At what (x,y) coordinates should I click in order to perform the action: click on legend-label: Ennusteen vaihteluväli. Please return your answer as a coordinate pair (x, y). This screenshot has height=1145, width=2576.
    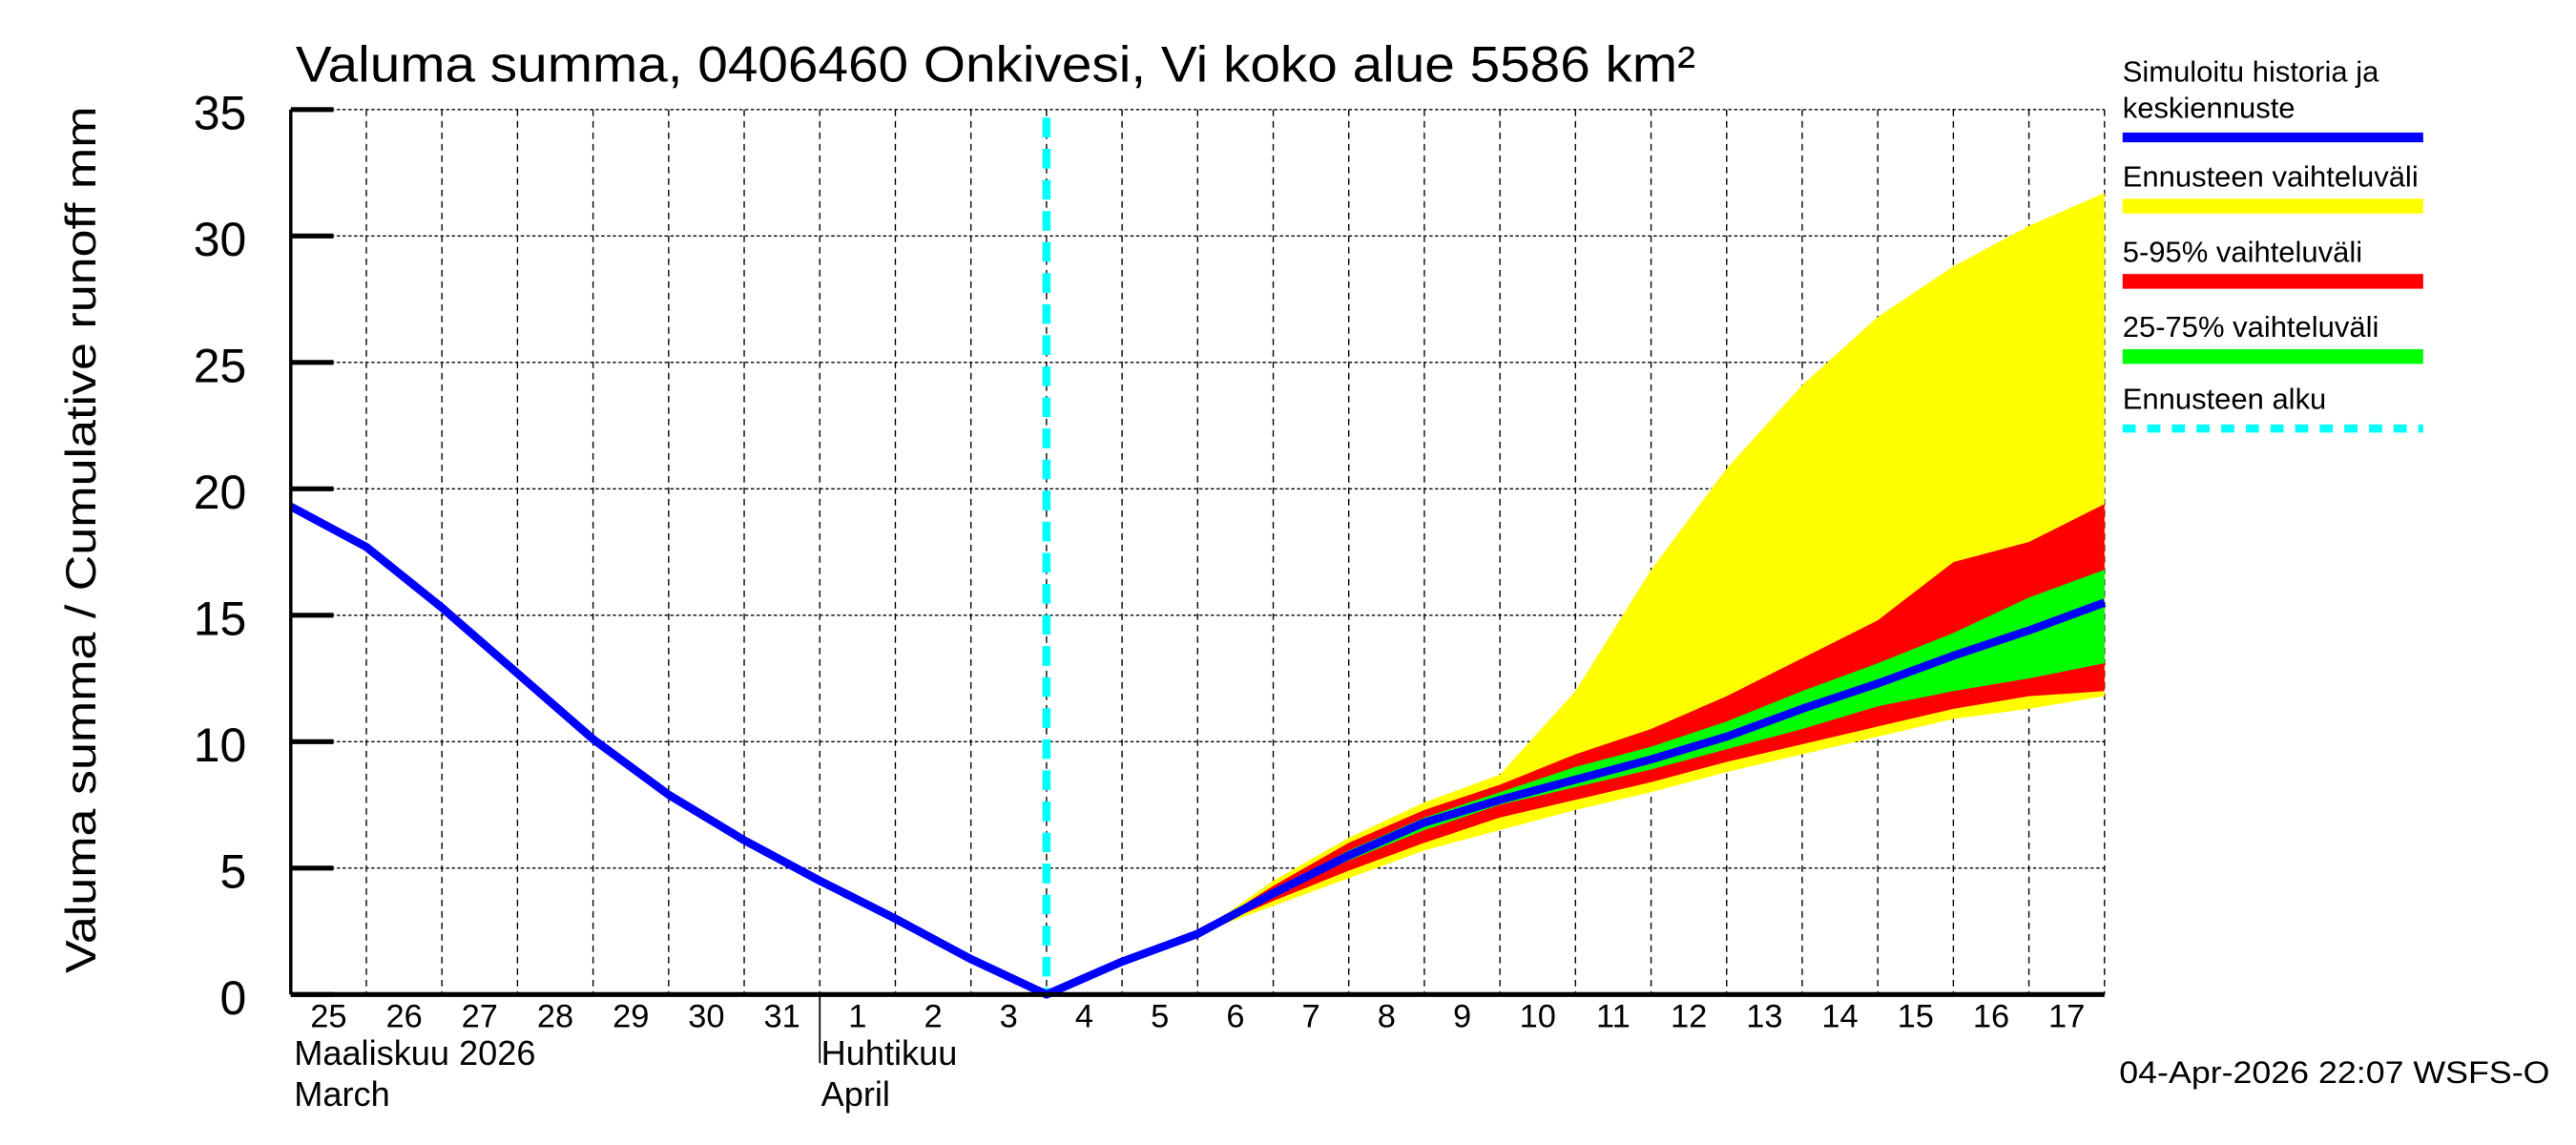
    Looking at the image, I should click on (2271, 176).